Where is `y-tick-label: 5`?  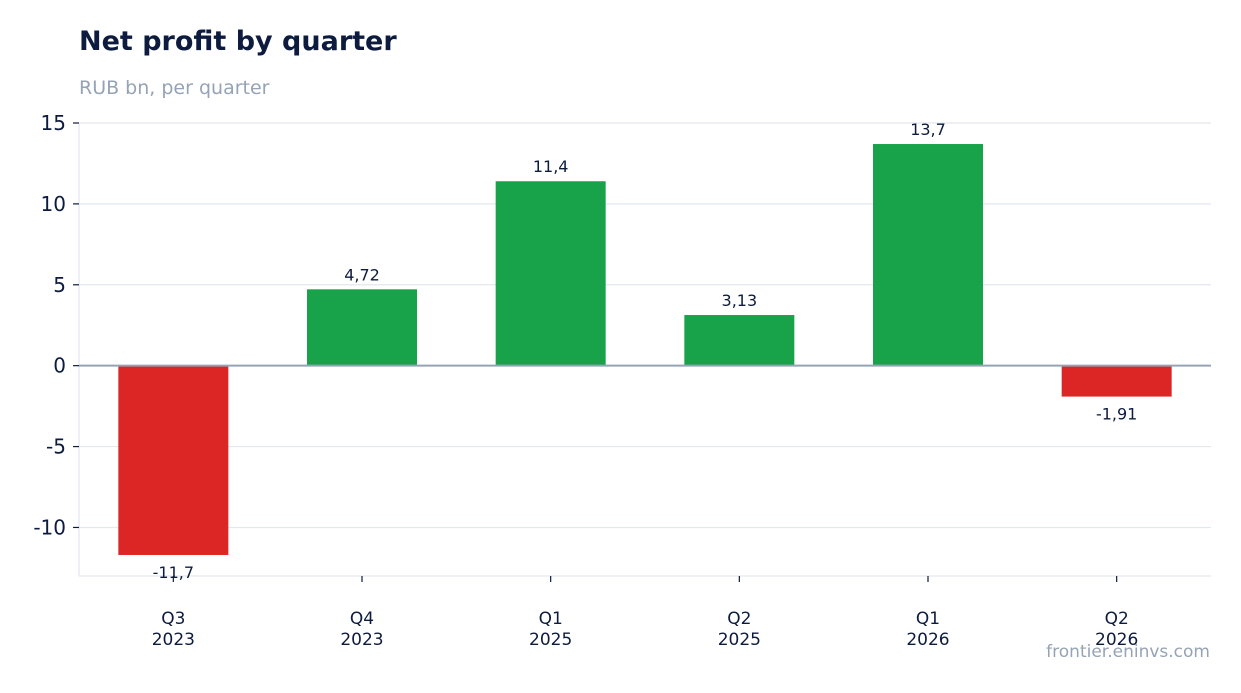
y-tick-label: 5 is located at coordinates (59, 285).